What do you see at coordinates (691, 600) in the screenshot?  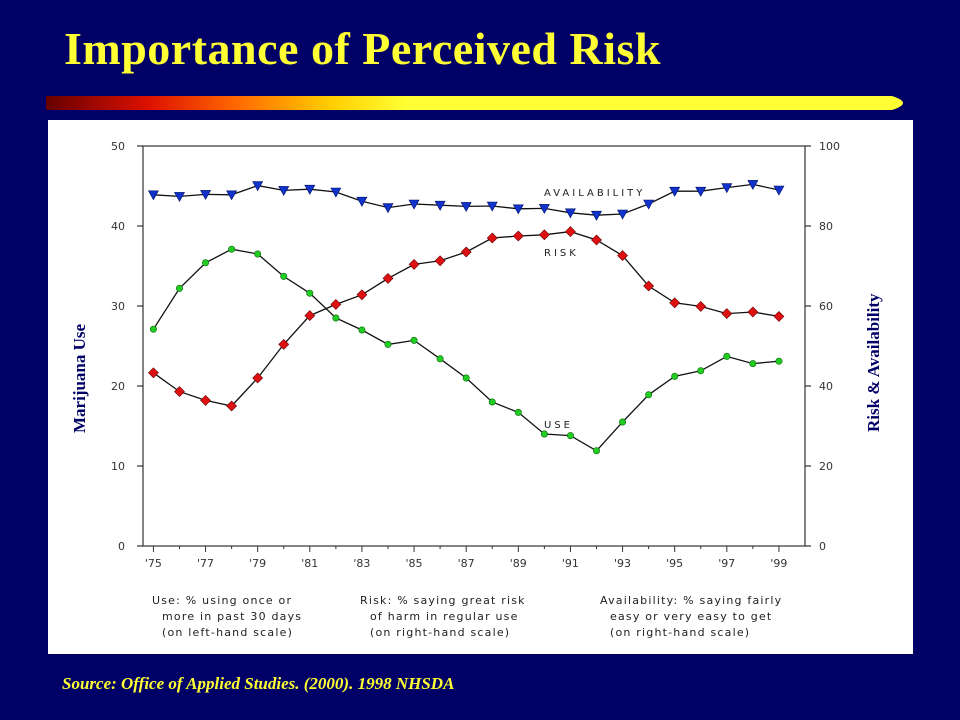 I see `availability-footnote-line: Availability: % saying fairly` at bounding box center [691, 600].